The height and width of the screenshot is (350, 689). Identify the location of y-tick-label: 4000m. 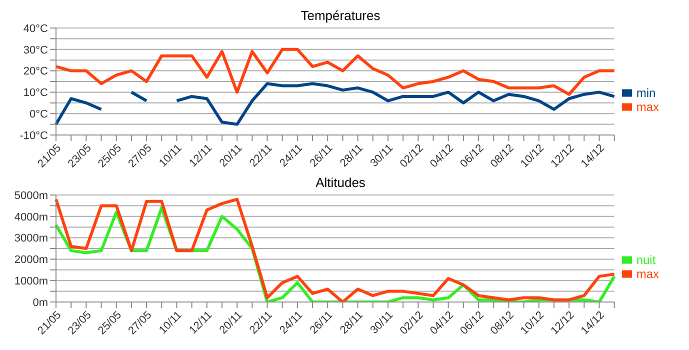
(31, 217).